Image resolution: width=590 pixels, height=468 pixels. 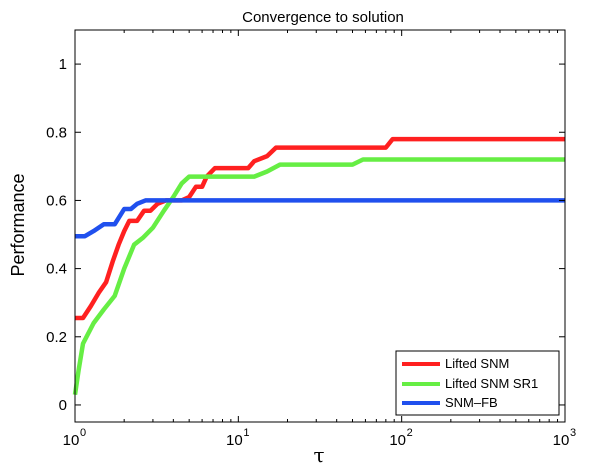 What do you see at coordinates (56, 132) in the screenshot?
I see `y-tick-label: 0.8` at bounding box center [56, 132].